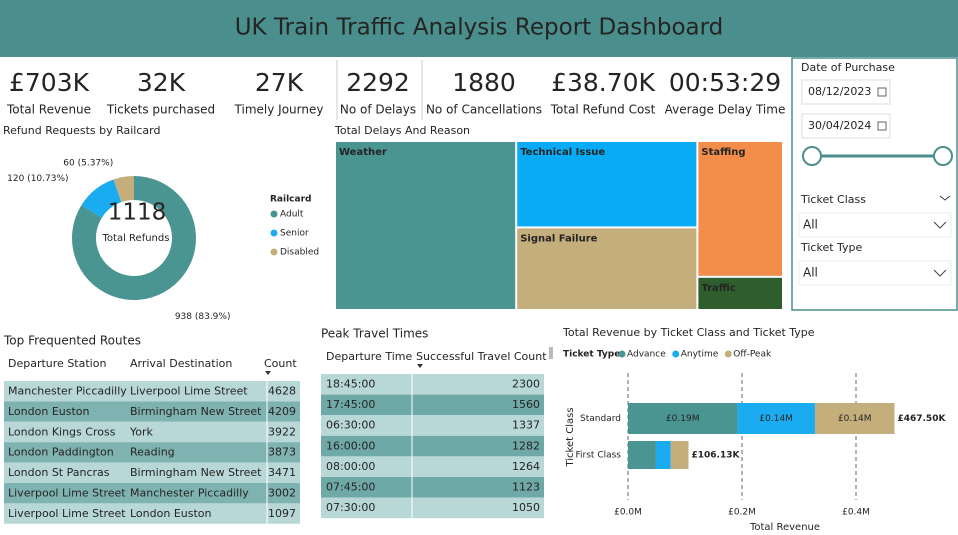 This screenshot has width=958, height=535. What do you see at coordinates (700, 355) in the screenshot?
I see `legend-label: Anytime` at bounding box center [700, 355].